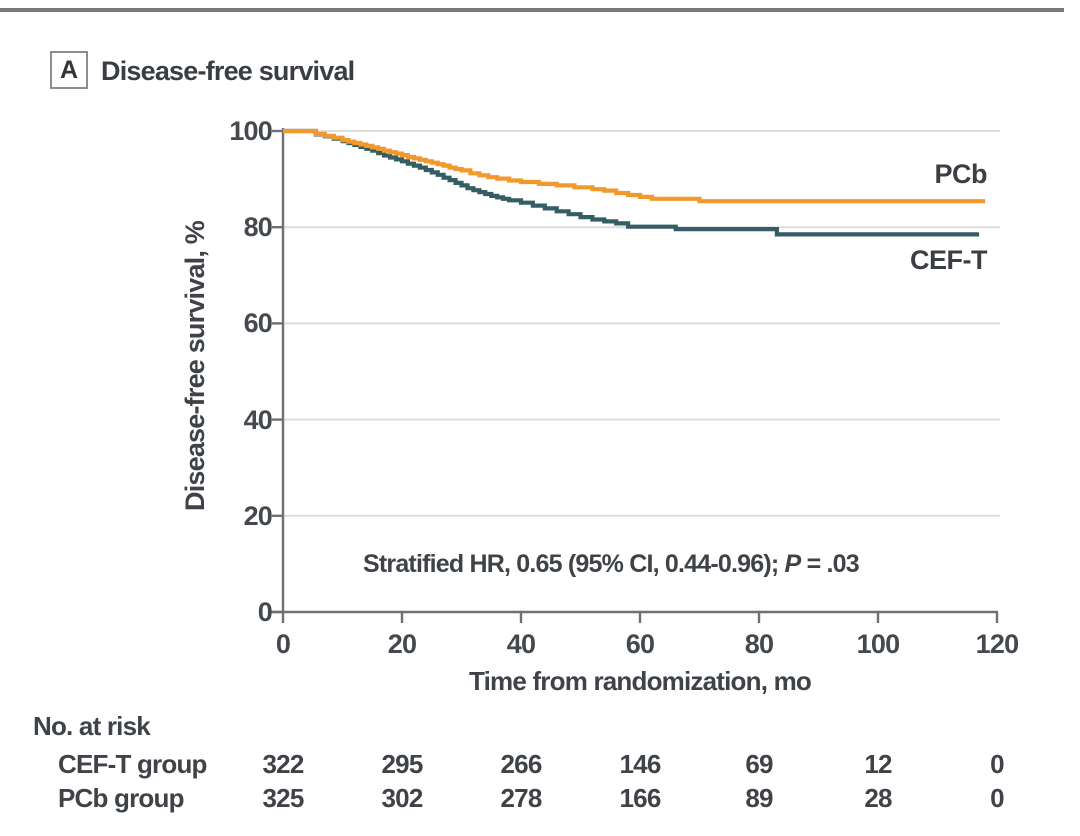 This screenshot has height=836, width=1080. I want to click on risk-count-cef-t-100: 12, so click(878, 764).